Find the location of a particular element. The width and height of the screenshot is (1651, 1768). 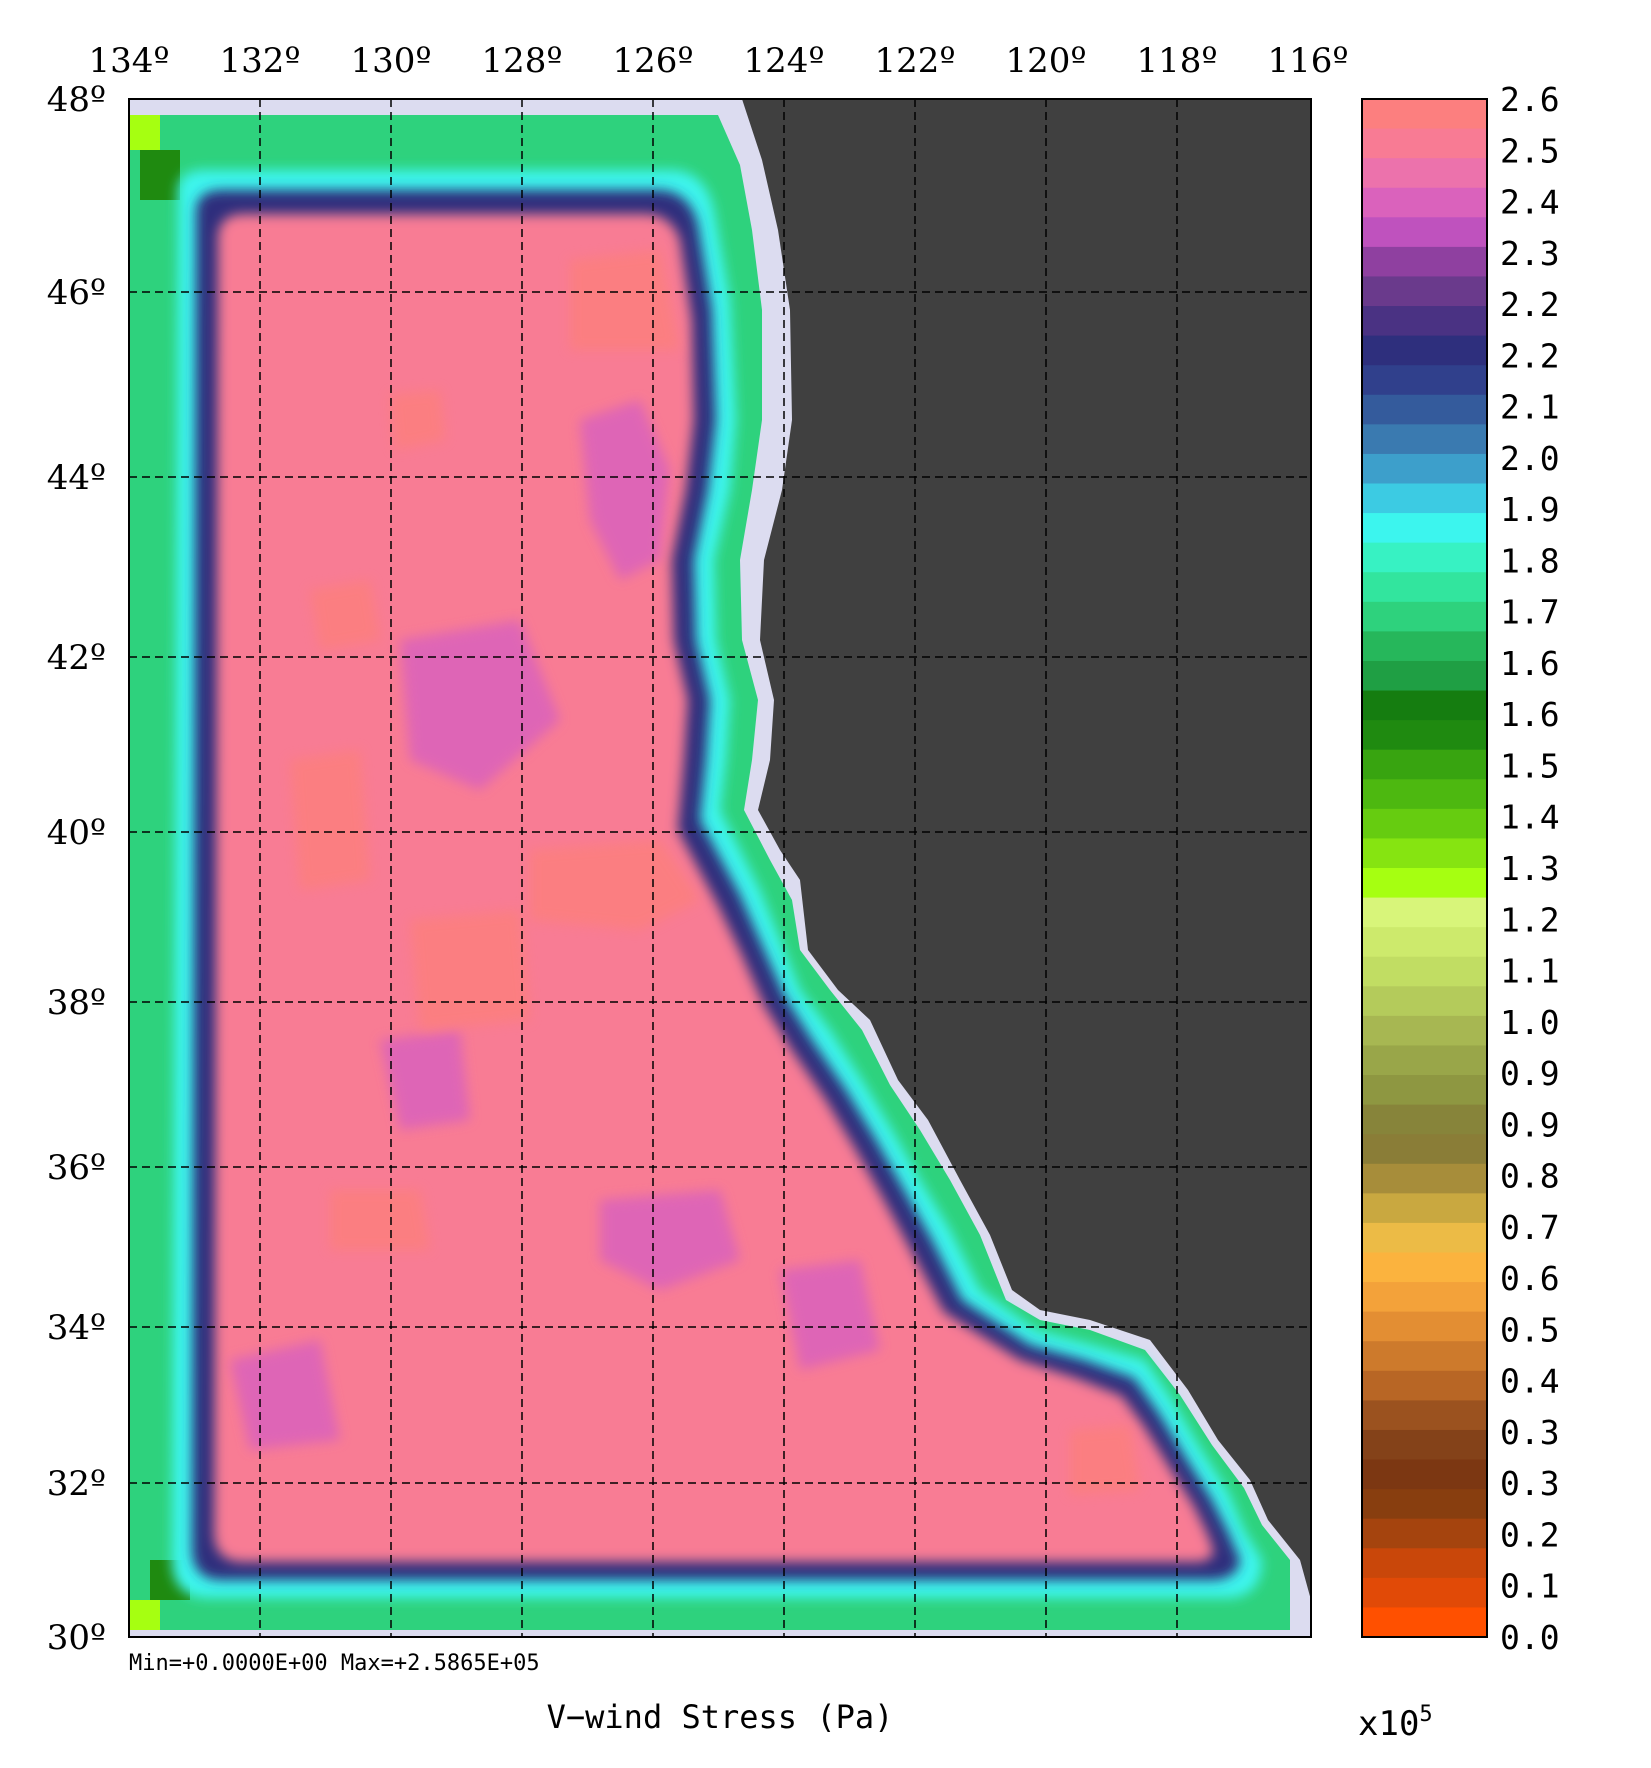

colorbar-tick-label: 0.5 is located at coordinates (1530, 1329).